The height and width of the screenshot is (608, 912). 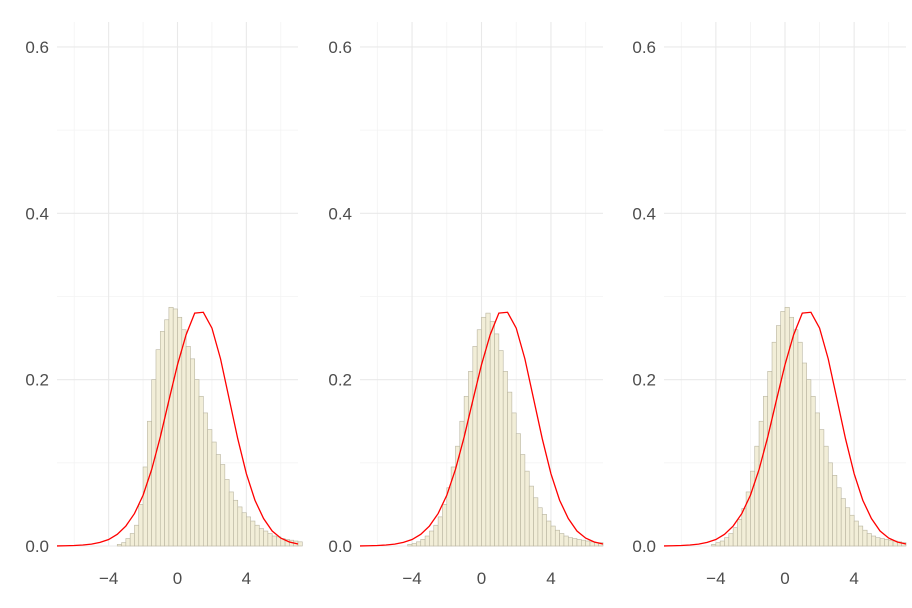 I want to click on x-tick-label: 4, so click(x=246, y=578).